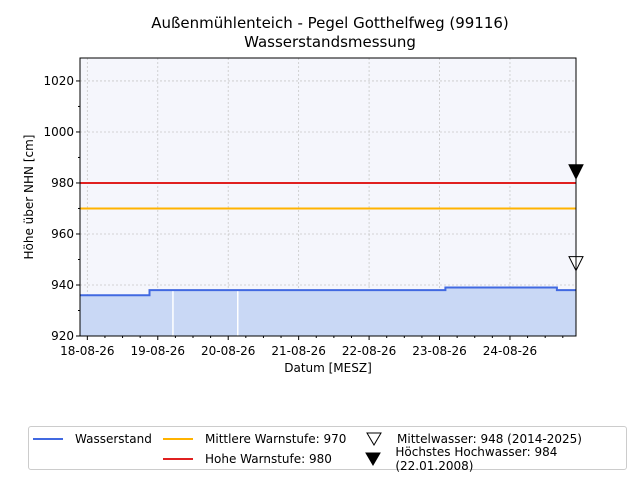  What do you see at coordinates (298, 351) in the screenshot?
I see `x-tick-label: 21-08-26` at bounding box center [298, 351].